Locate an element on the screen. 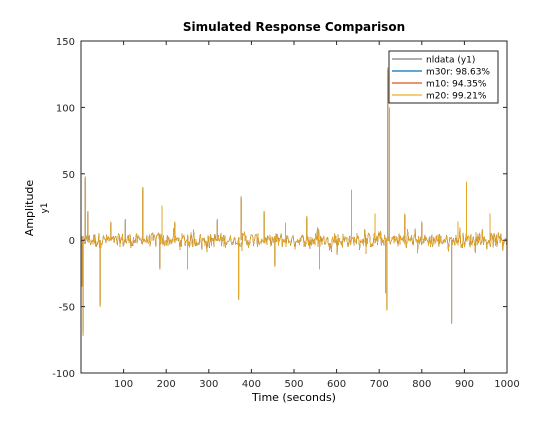 The width and height of the screenshot is (560, 424). y-tick-label: 0 is located at coordinates (72, 241).